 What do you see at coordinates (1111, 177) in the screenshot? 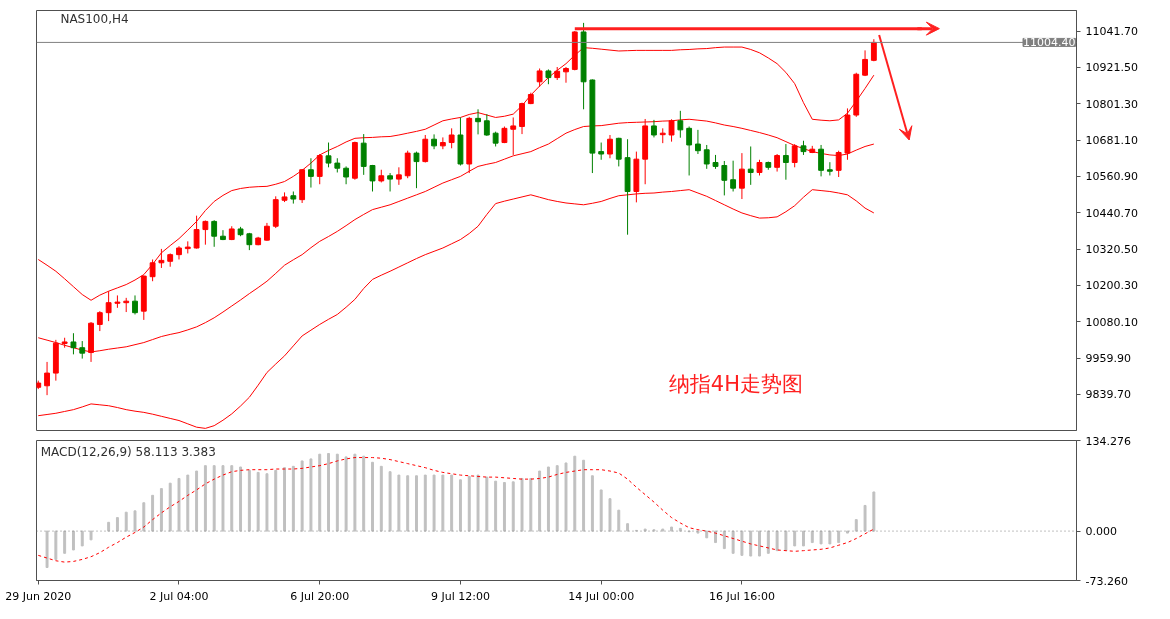
I see `y-tick-label: 10560.90` at bounding box center [1111, 177].